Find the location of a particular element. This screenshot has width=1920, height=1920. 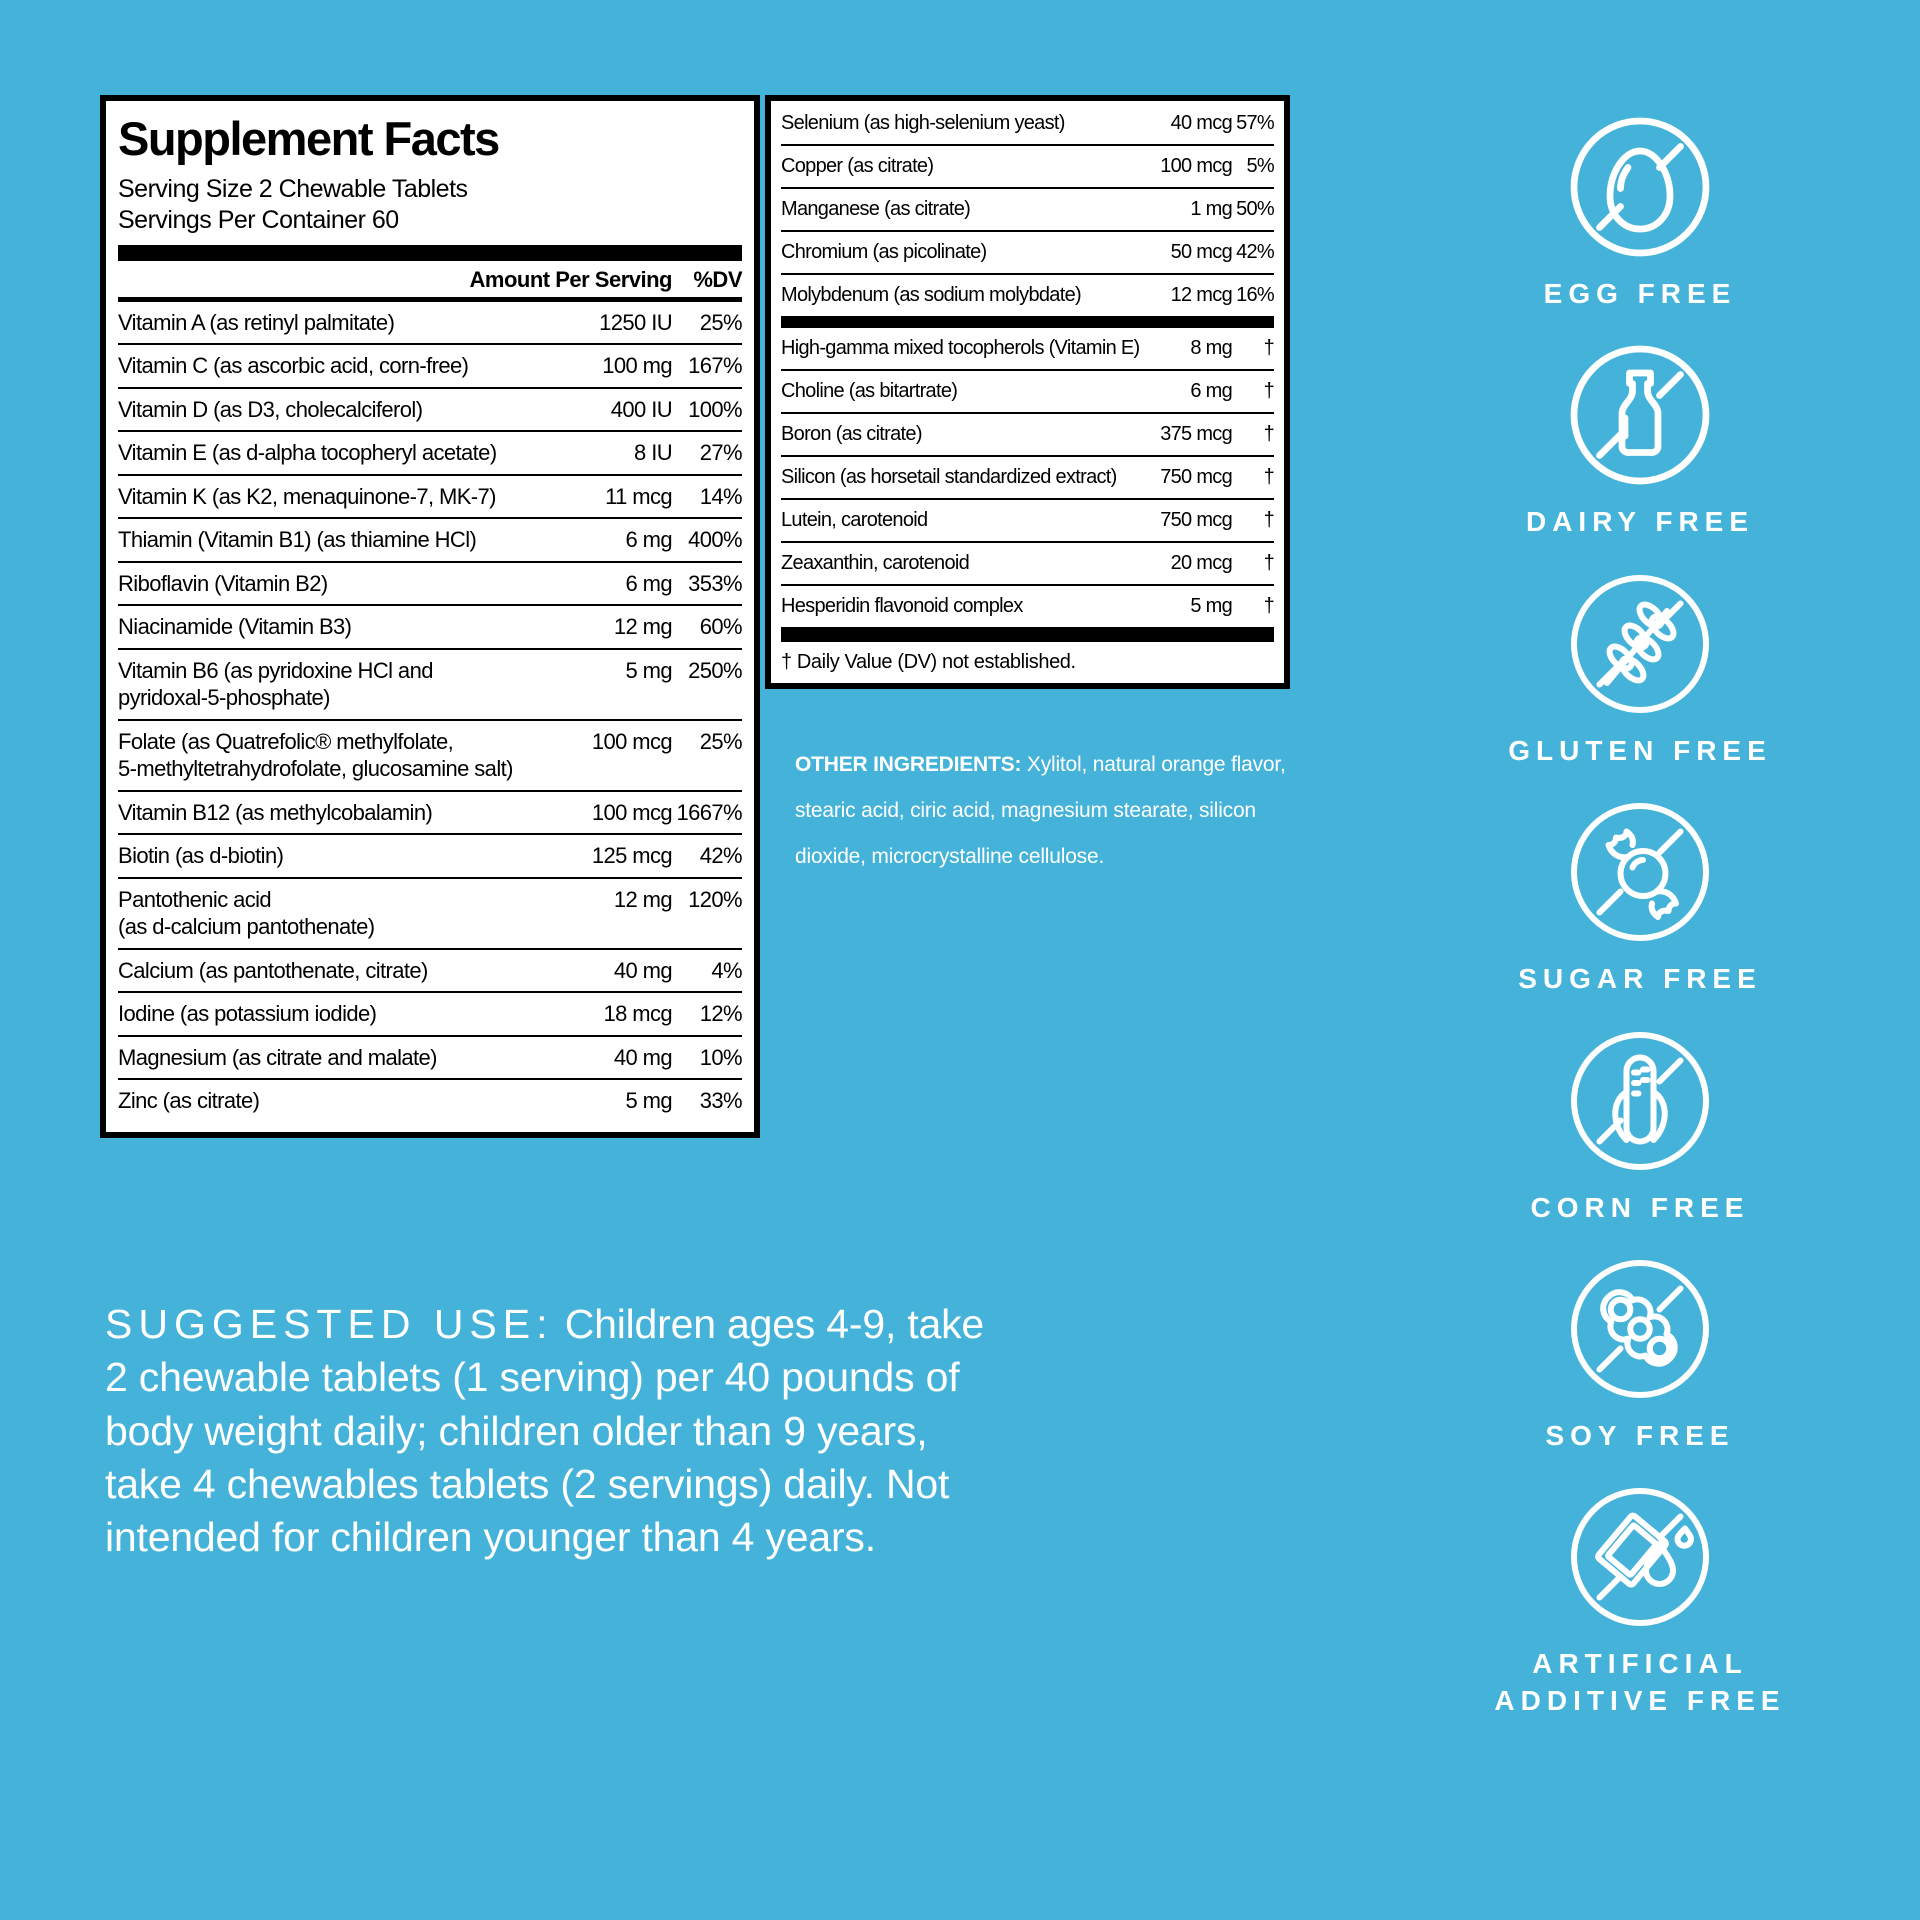

nutrient-dv: 353% is located at coordinates (715, 583).